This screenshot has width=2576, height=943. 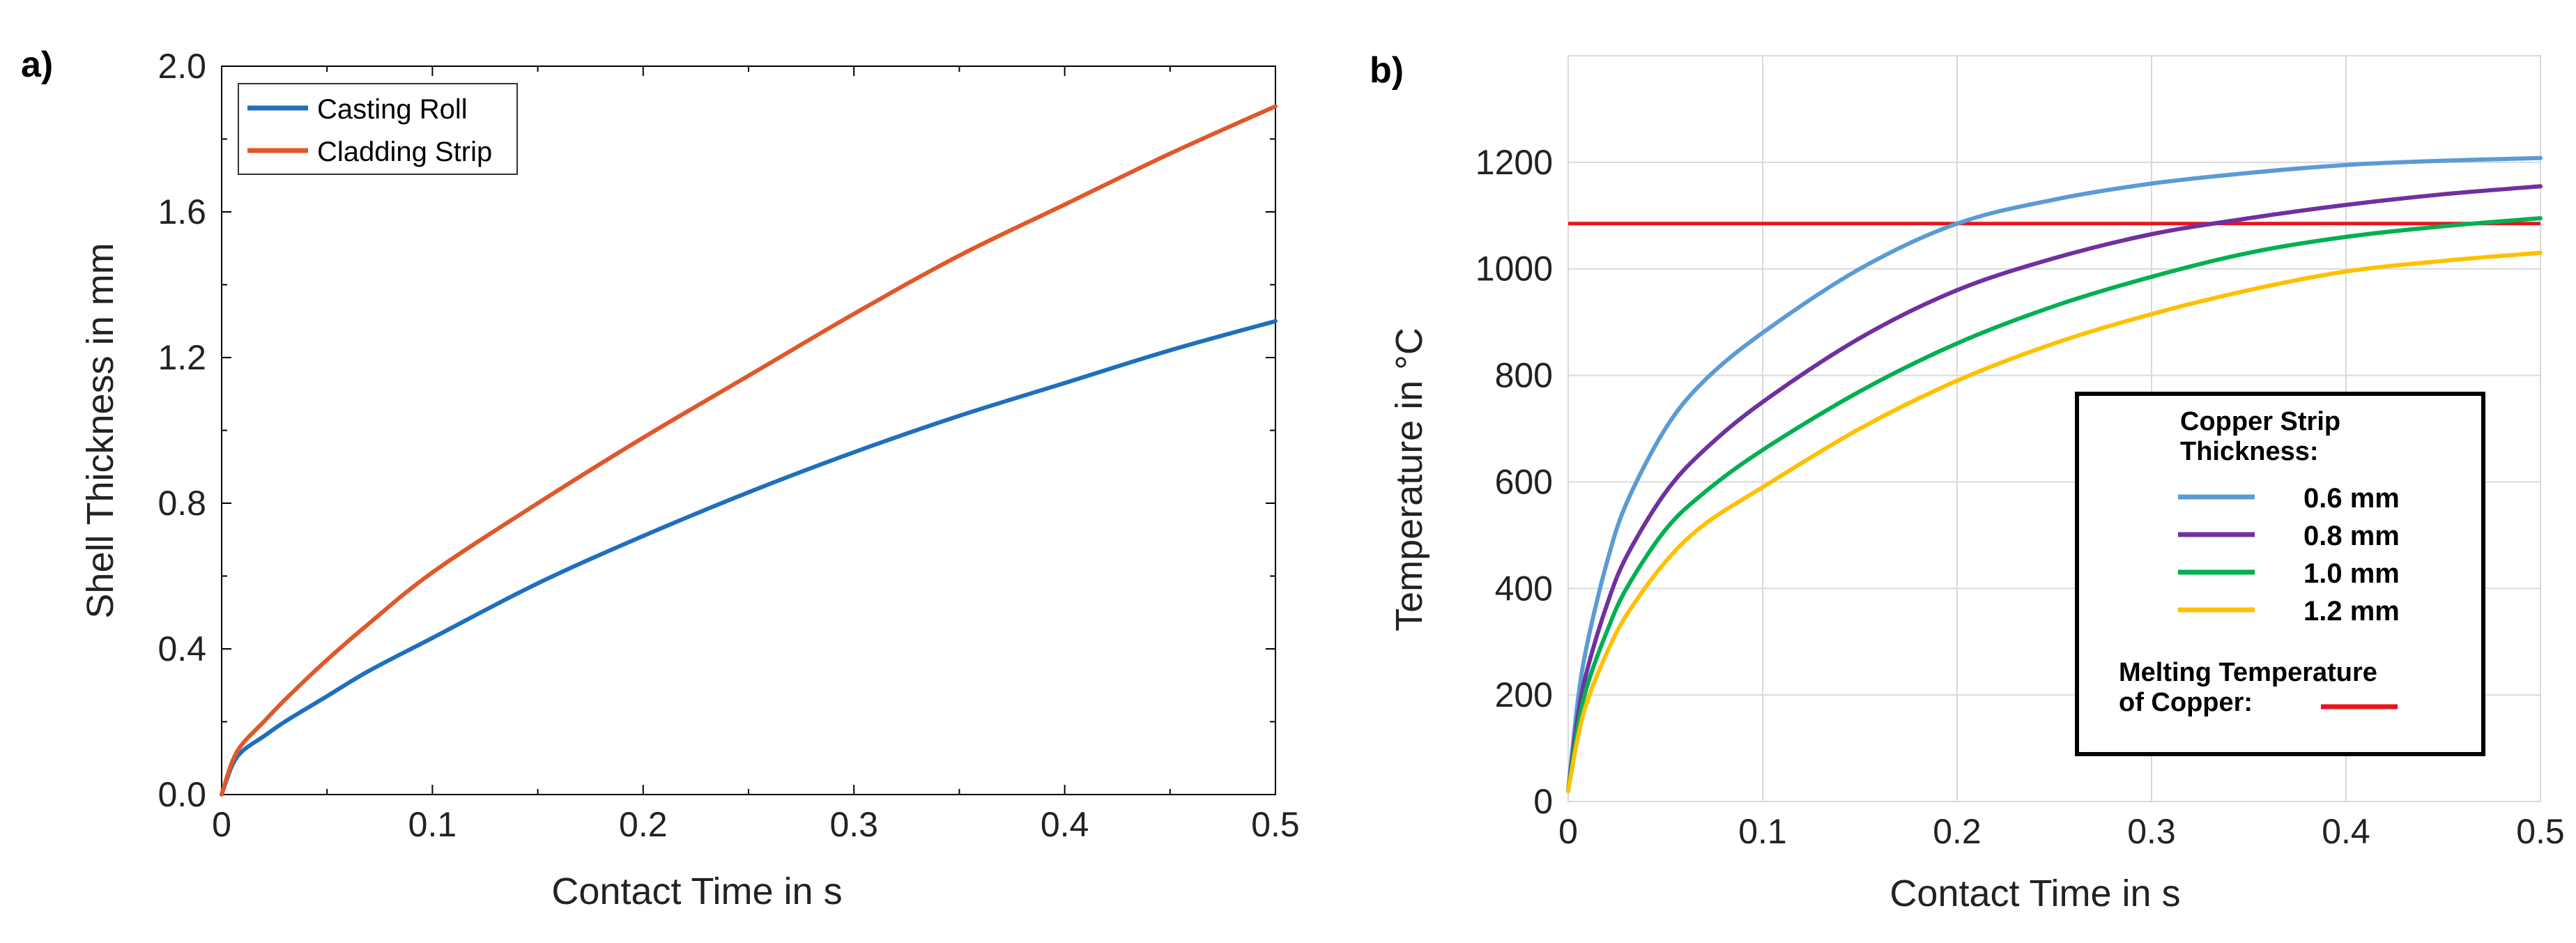 What do you see at coordinates (2351, 573) in the screenshot?
I see `legend-label-1-0-mm: 1.0 mm` at bounding box center [2351, 573].